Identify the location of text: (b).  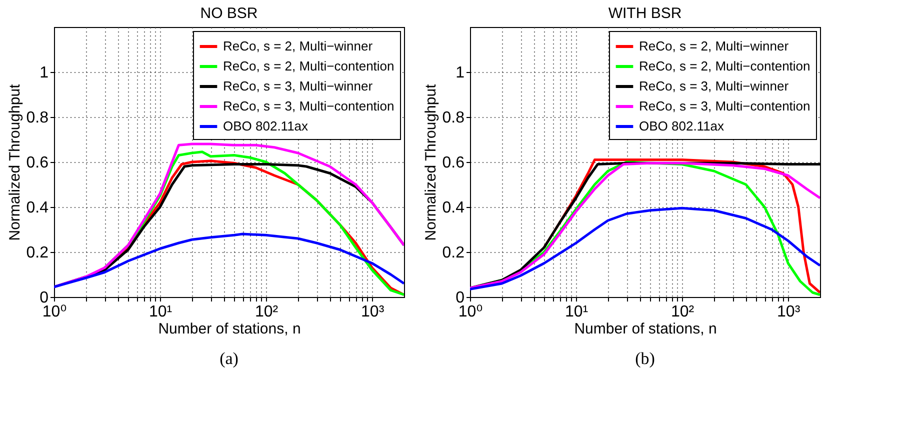
(645, 358).